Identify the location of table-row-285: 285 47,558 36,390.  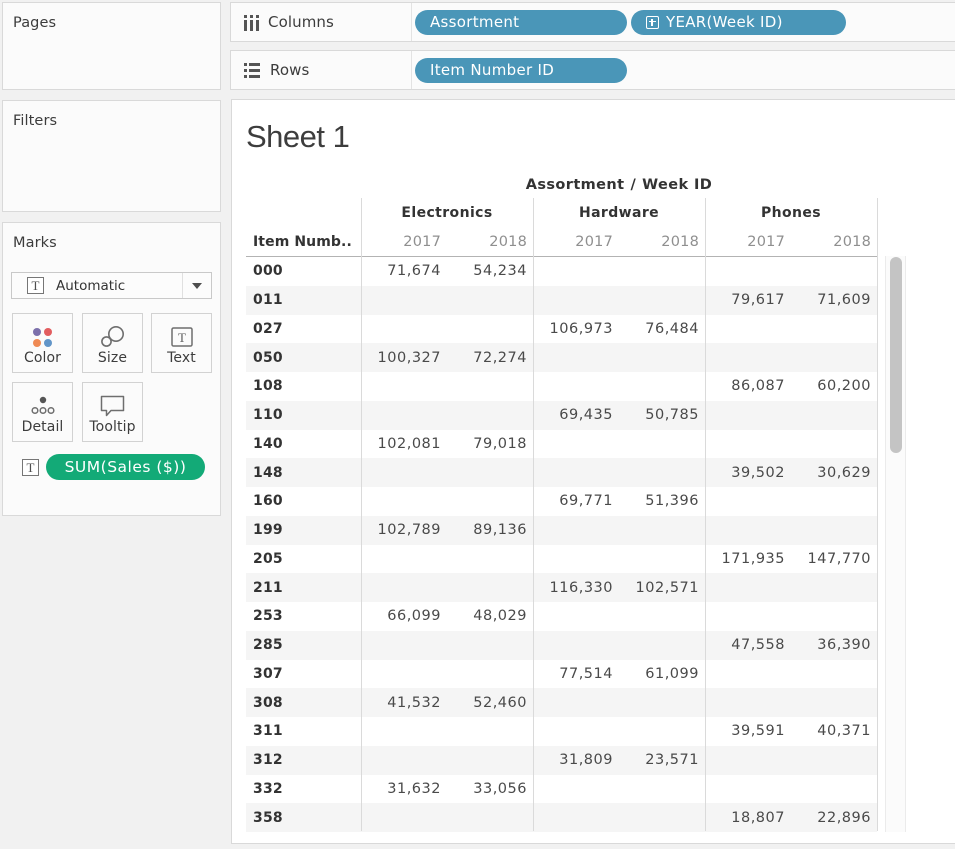
(561, 645).